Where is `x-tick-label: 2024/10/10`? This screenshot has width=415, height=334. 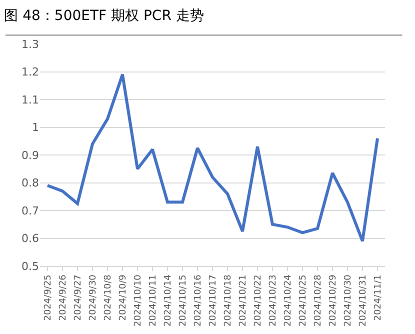 x-tick-label: 2024/10/10 is located at coordinates (138, 300).